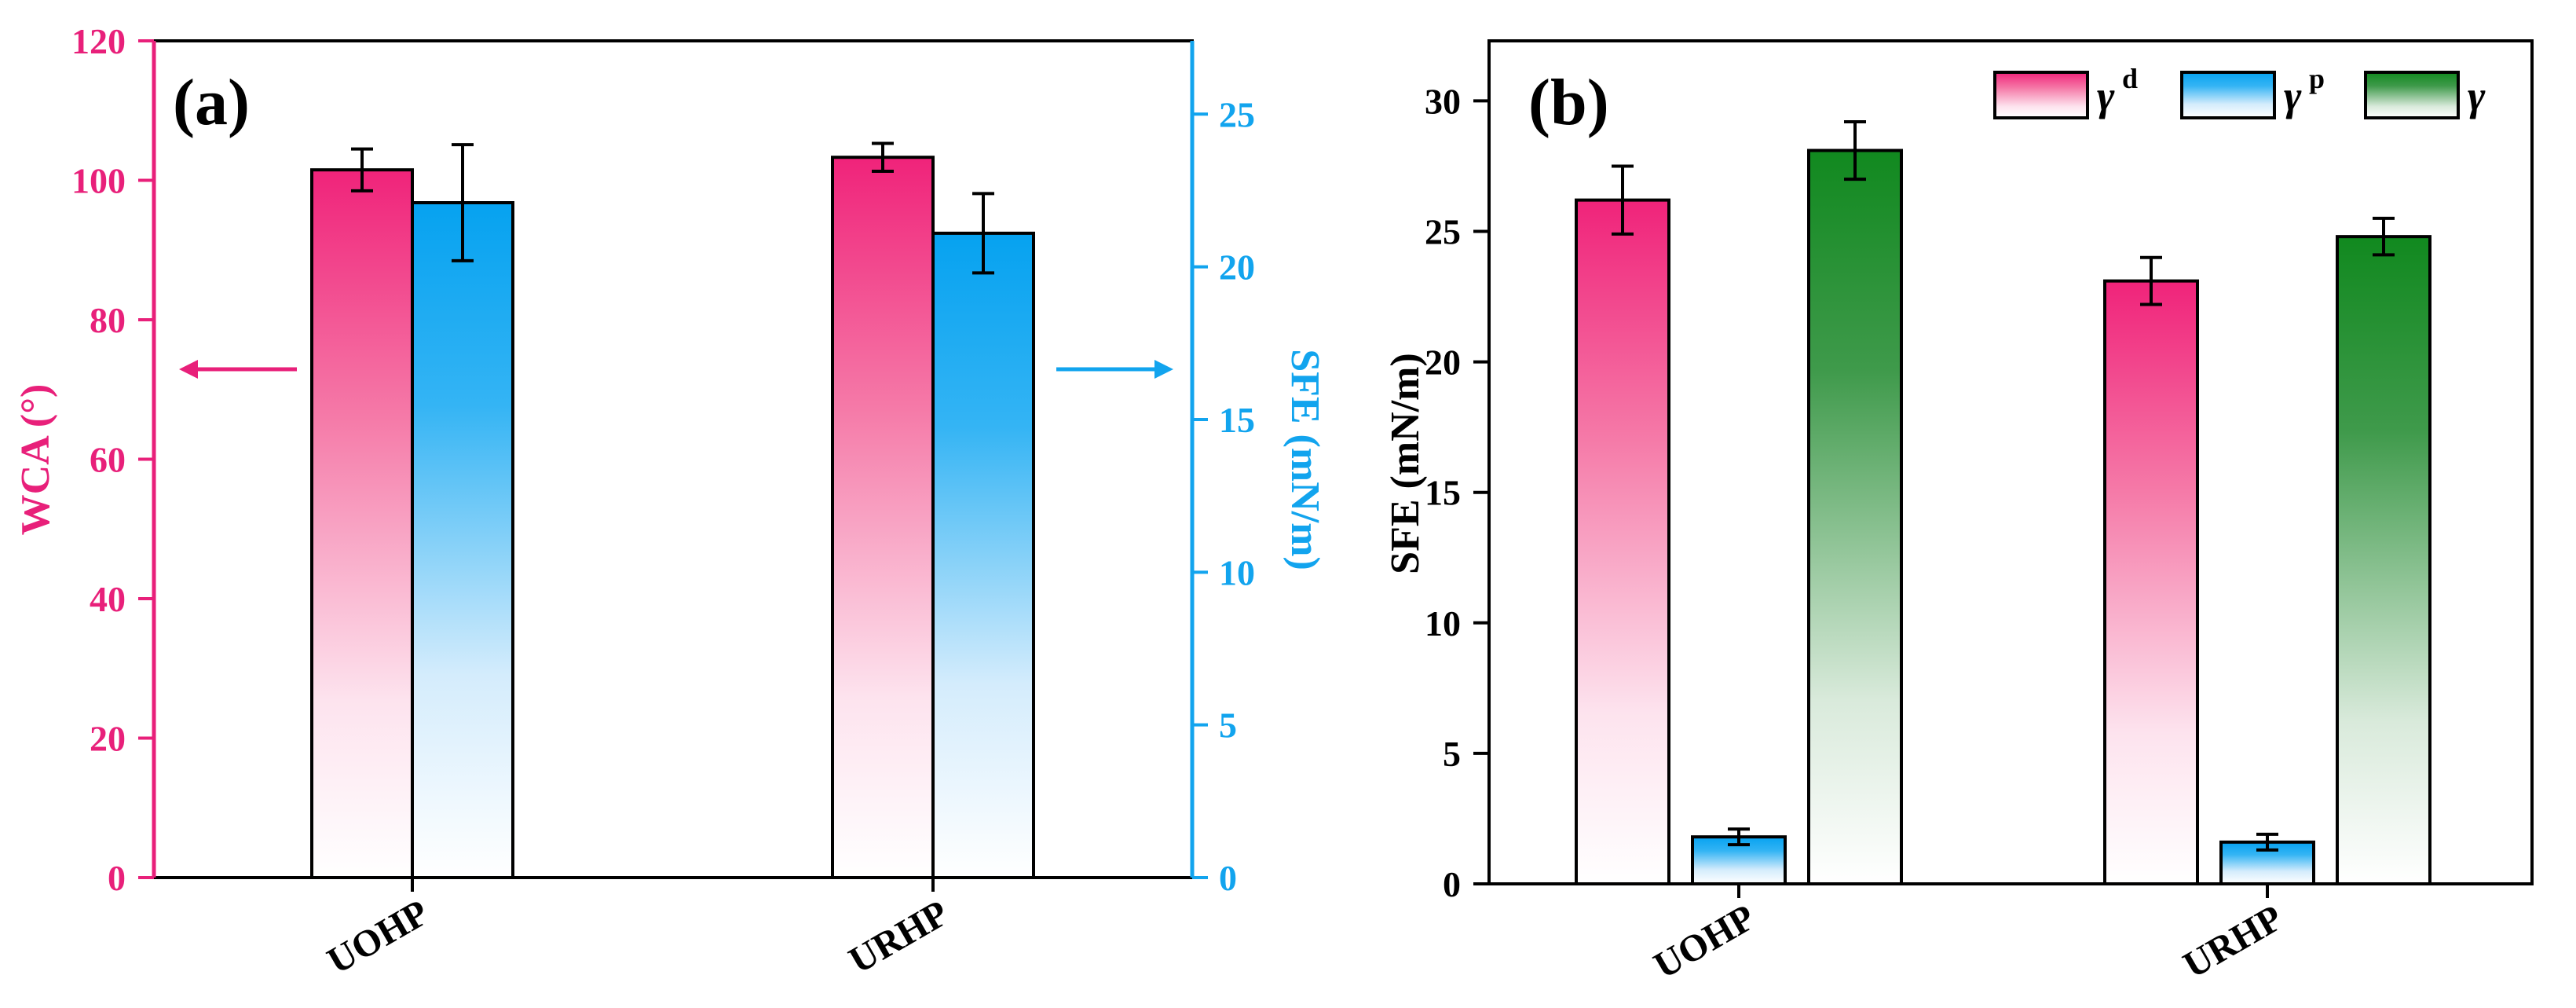 This screenshot has width=2576, height=1008. What do you see at coordinates (211, 102) in the screenshot?
I see `panel-a-label: (a)` at bounding box center [211, 102].